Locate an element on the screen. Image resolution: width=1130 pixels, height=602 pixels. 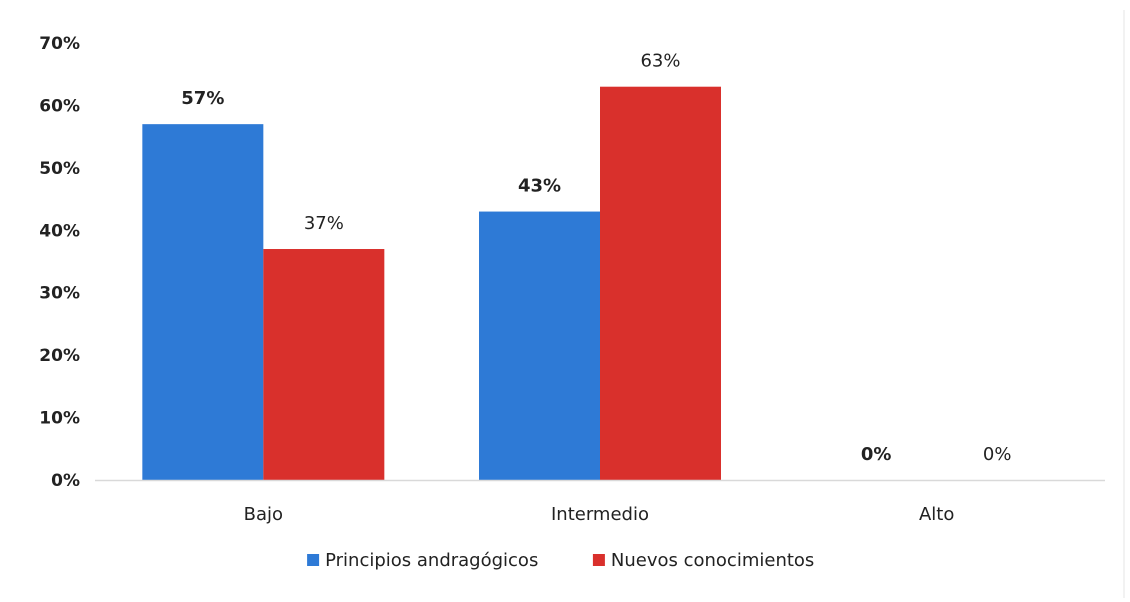
data-label: 57% is located at coordinates (202, 98).